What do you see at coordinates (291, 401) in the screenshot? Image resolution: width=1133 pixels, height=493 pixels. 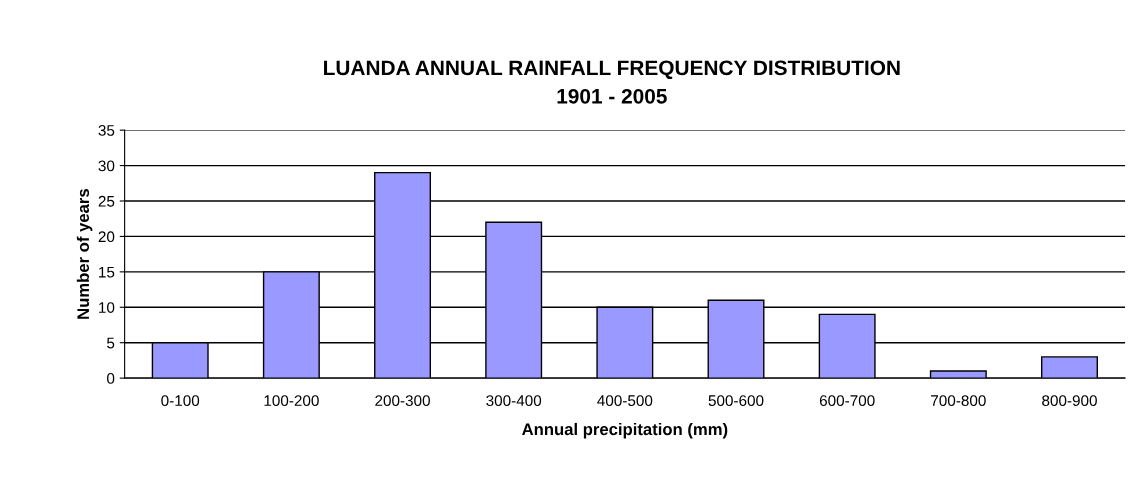 I see `x-tick-label: 100-200` at bounding box center [291, 401].